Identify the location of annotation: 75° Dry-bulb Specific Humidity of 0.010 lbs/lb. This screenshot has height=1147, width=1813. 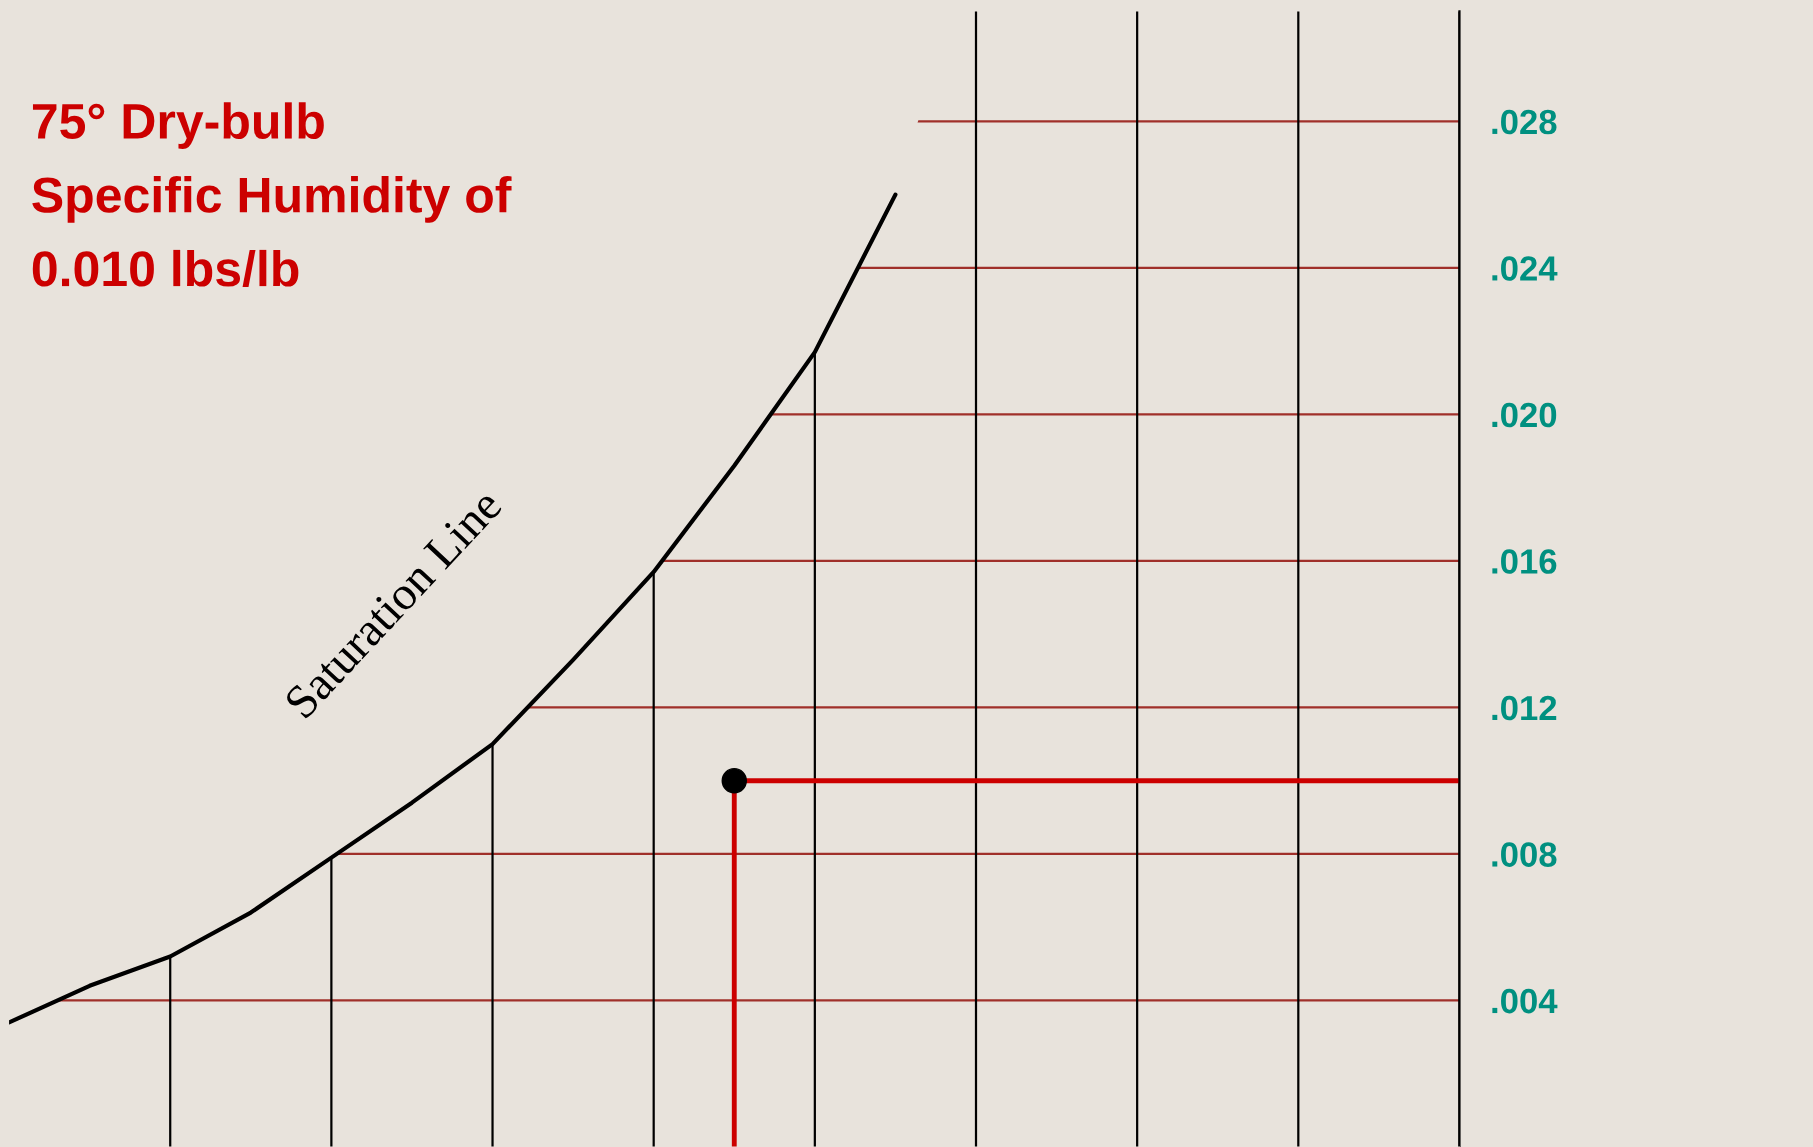
(272, 195).